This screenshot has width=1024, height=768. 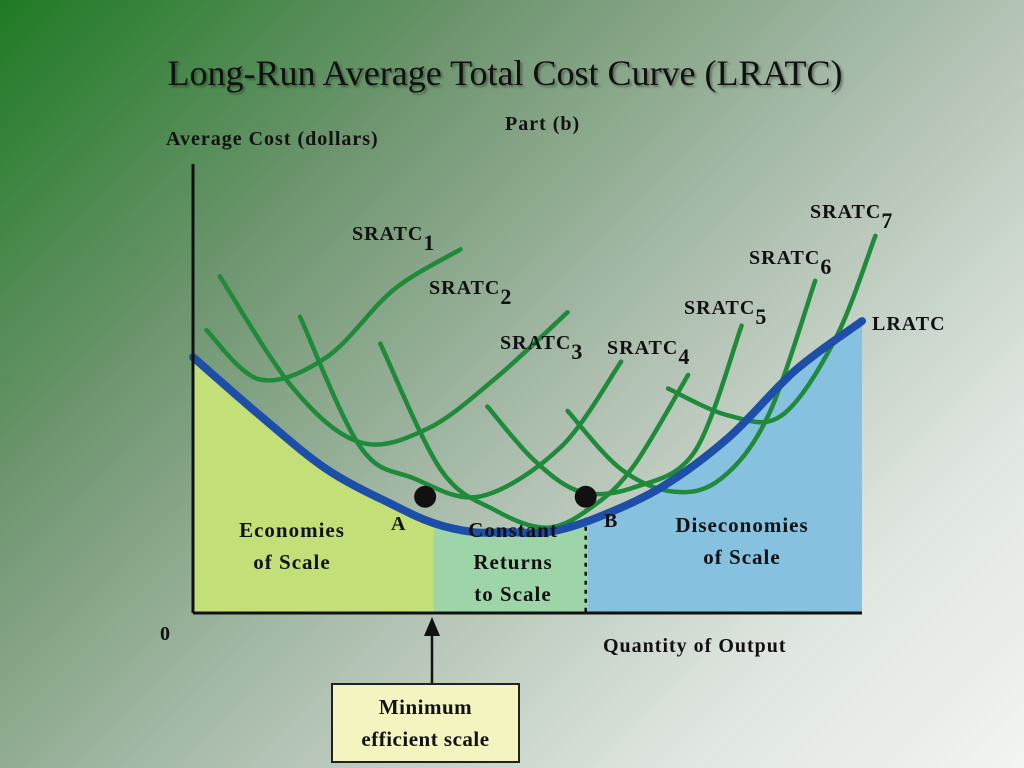 I want to click on region-2-label-line-1: of Scale, so click(x=741, y=557).